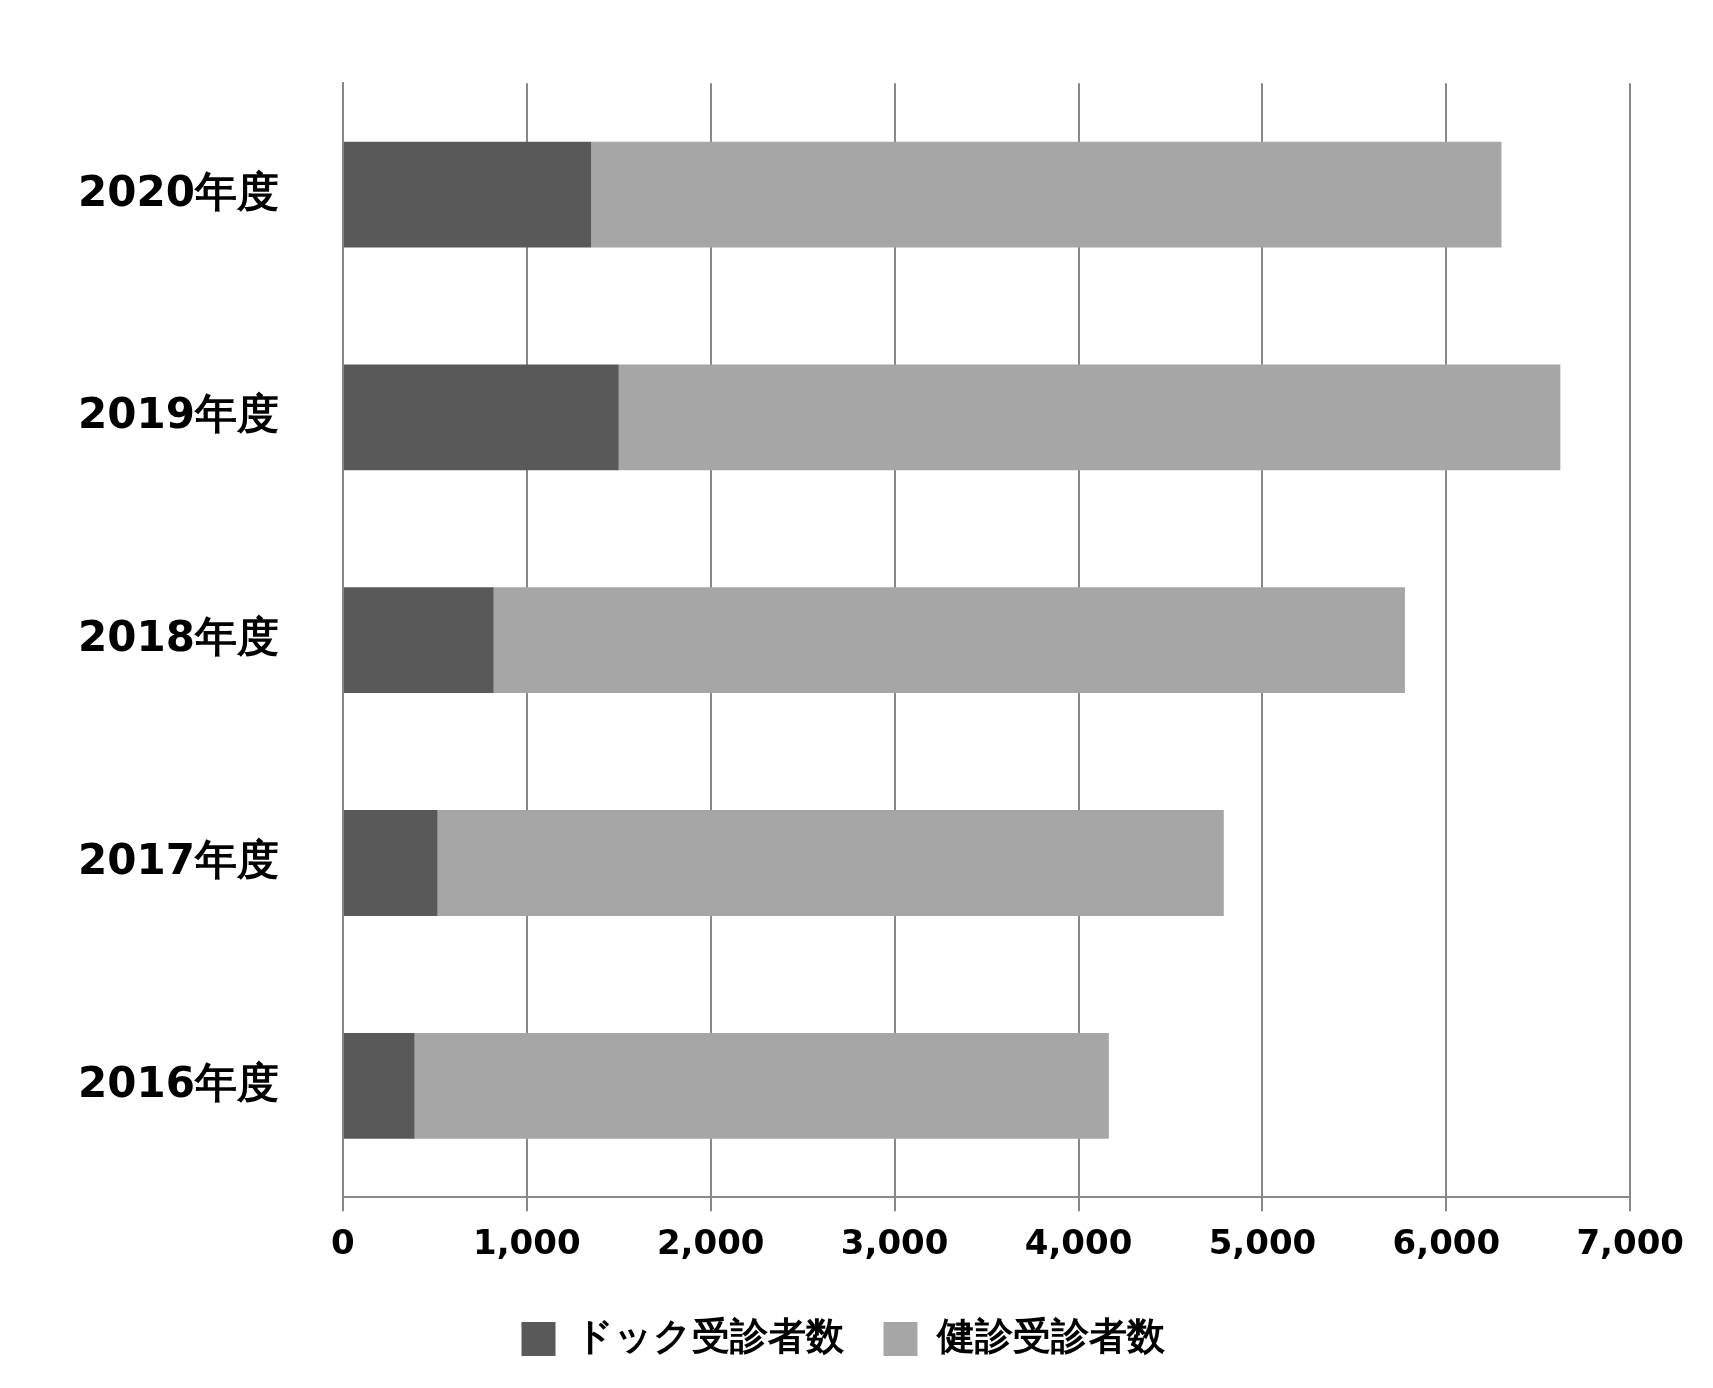 The height and width of the screenshot is (1388, 1713). I want to click on x-tick-label: 2,000, so click(710, 1242).